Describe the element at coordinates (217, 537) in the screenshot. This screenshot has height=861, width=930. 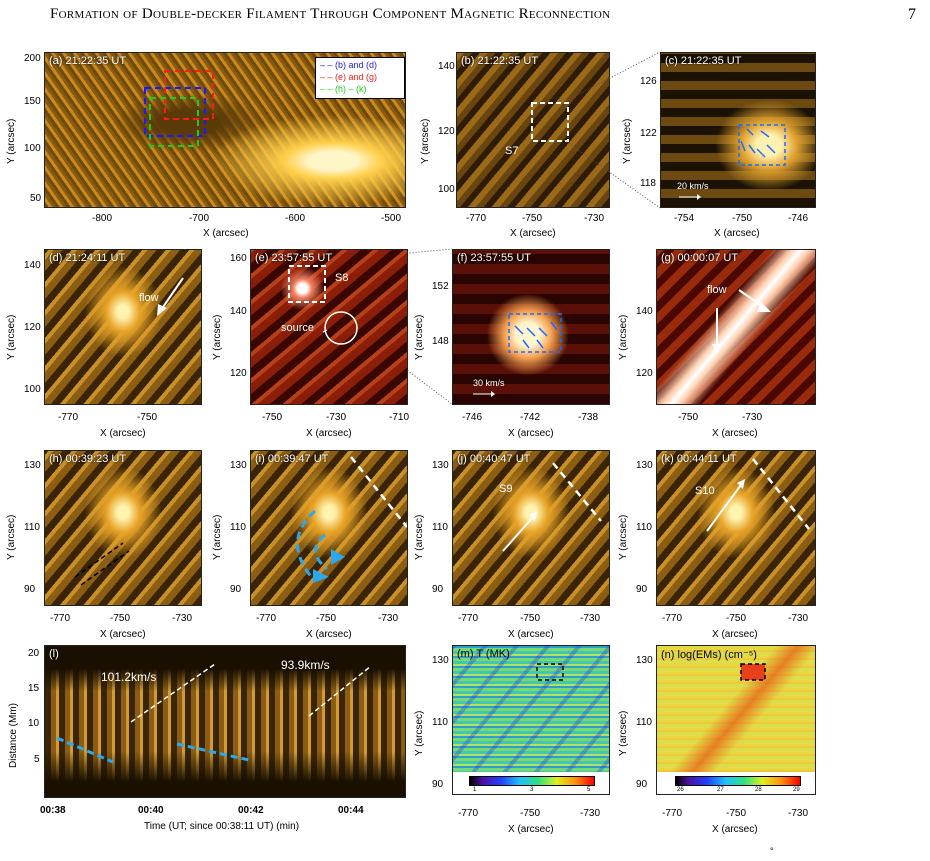
I see `panel-i-ylabel: Y (arcsec)` at that location.